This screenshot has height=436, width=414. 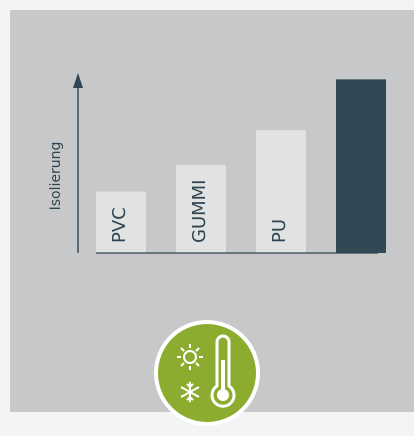 What do you see at coordinates (281, 191) in the screenshot?
I see `bar-pu` at bounding box center [281, 191].